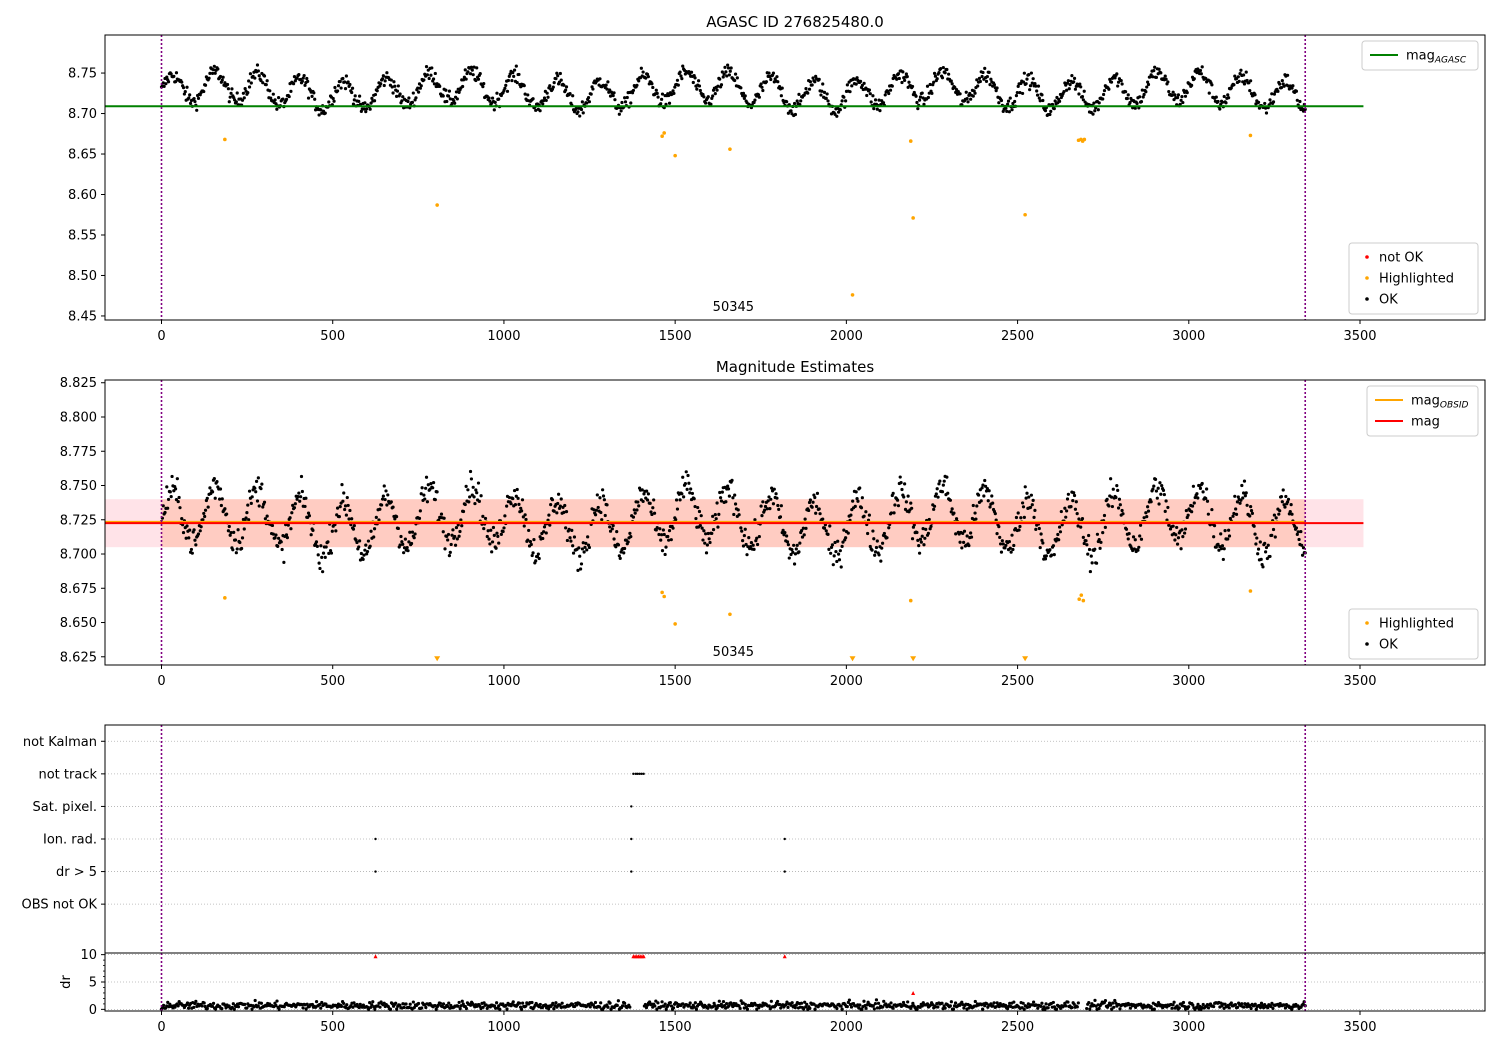 This screenshot has width=1500, height=1050. I want to click on y-tick-label: 8.800, so click(78, 417).